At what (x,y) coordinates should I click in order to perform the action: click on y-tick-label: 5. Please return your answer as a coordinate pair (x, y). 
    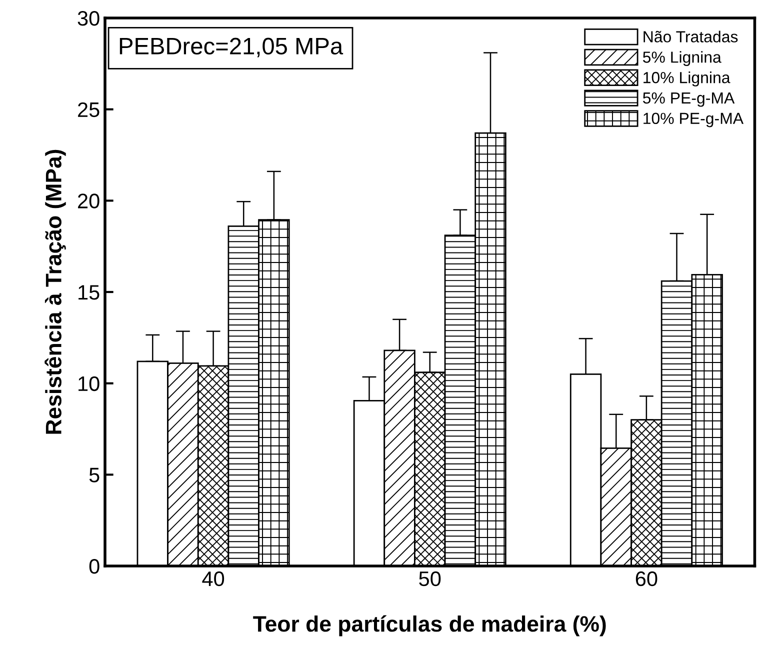
    Looking at the image, I should click on (94, 475).